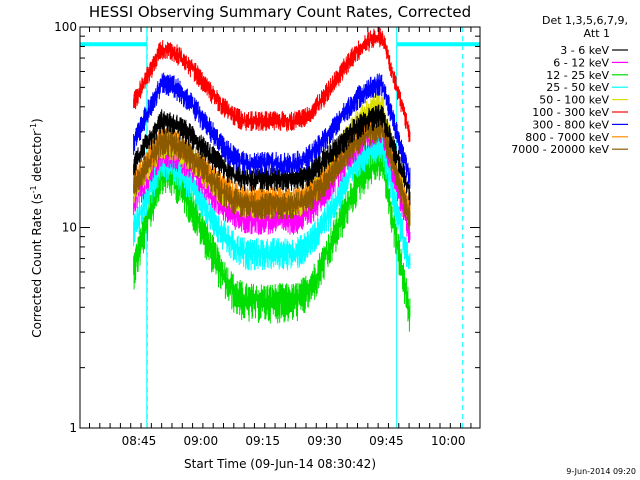  Describe the element at coordinates (597, 33) in the screenshot. I see `legend-header-line2: Att 1` at that location.